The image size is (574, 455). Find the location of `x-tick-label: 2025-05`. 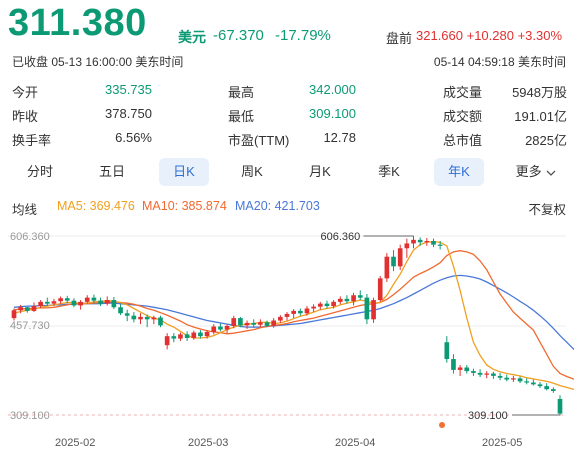

x-tick-label: 2025-05 is located at coordinates (502, 443).